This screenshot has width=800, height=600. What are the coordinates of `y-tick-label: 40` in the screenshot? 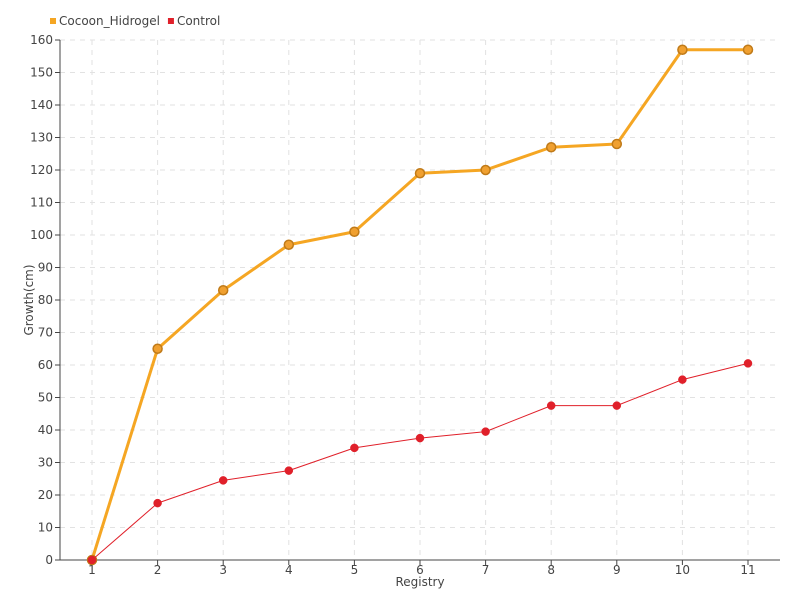 It's located at (45, 430).